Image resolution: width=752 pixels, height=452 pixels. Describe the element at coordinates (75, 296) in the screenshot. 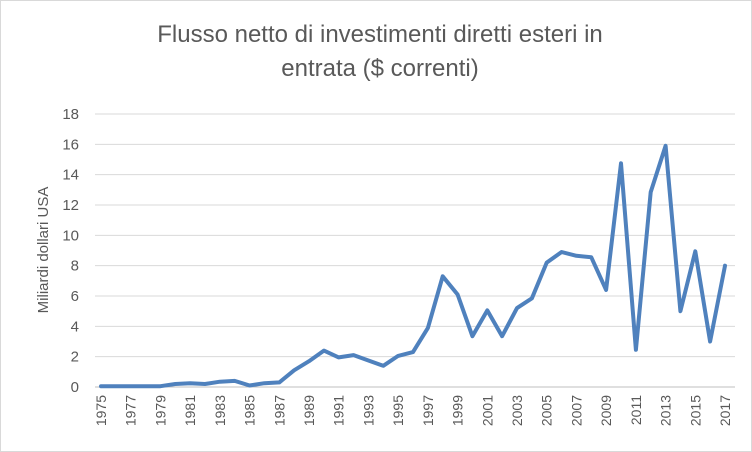

I see `y-tick-label: 6` at that location.